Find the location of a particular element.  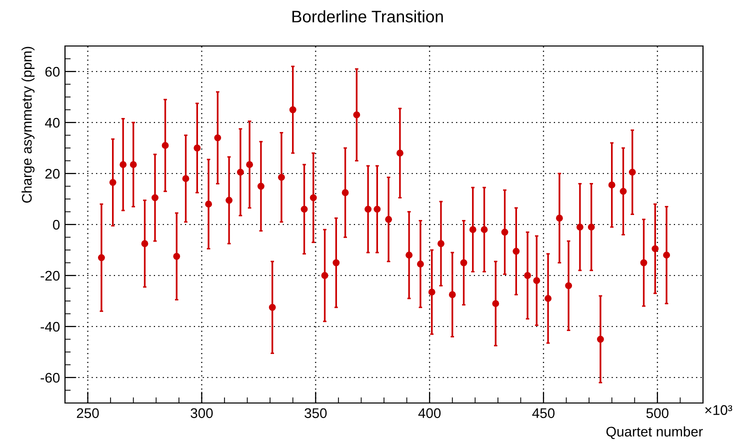

y-tick-label: -40 is located at coordinates (50, 327).